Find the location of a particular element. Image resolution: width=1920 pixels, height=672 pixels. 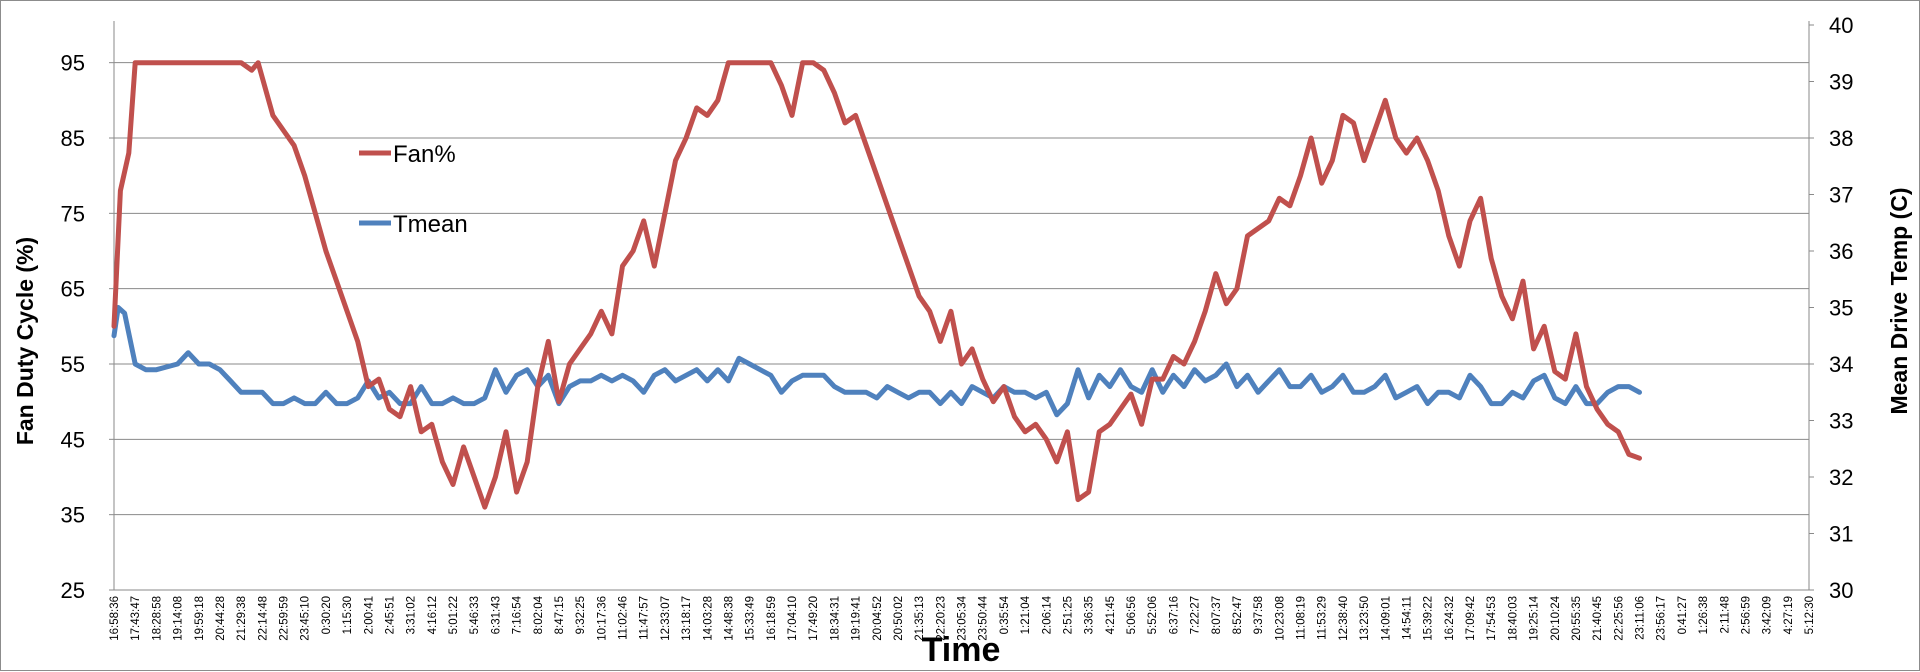

x-tick-label: 11:08:19 is located at coordinates (1302, 618).